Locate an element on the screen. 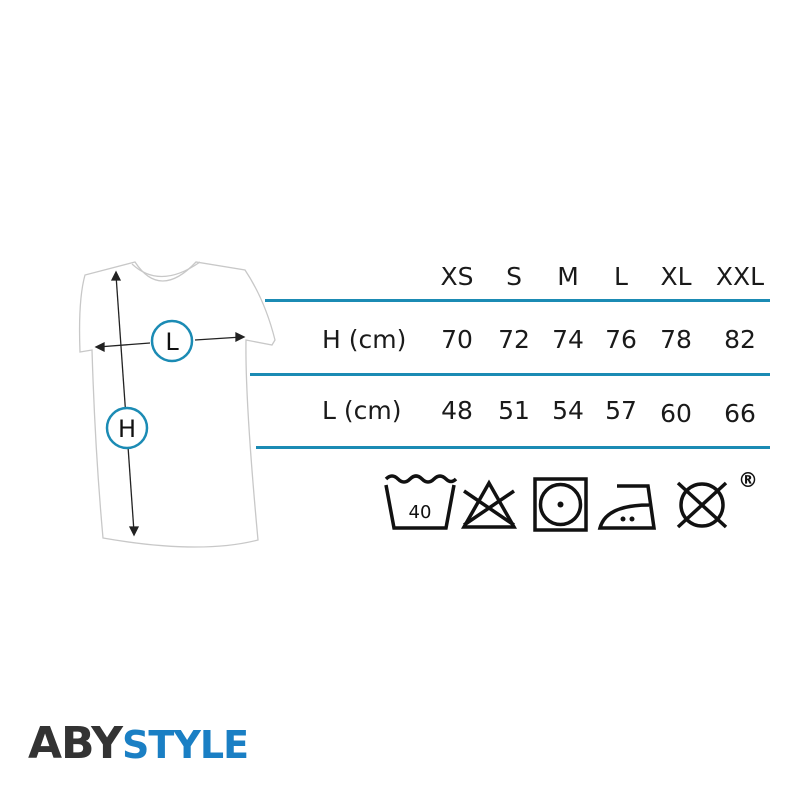 The width and height of the screenshot is (800, 800). row-label: L (cm) is located at coordinates (362, 410).